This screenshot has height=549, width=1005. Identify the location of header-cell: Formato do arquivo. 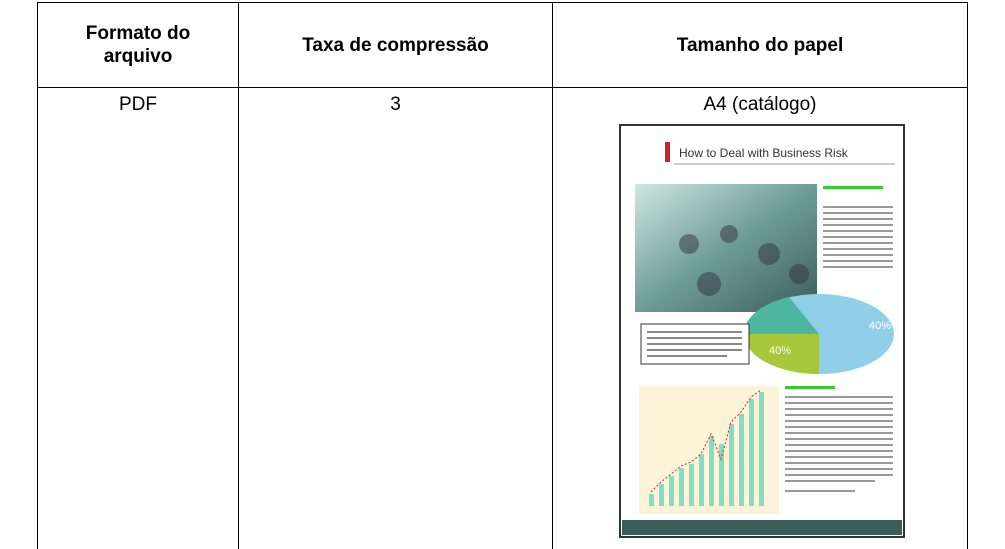
(138, 45).